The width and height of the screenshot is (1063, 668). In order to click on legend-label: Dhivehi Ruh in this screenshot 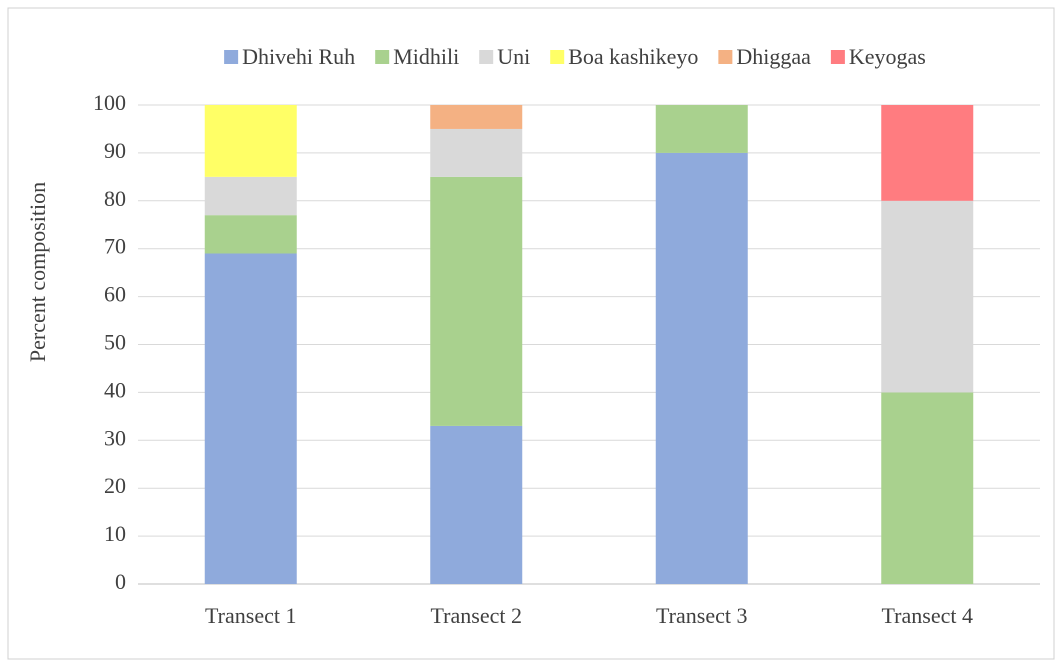, I will do `click(298, 56)`.